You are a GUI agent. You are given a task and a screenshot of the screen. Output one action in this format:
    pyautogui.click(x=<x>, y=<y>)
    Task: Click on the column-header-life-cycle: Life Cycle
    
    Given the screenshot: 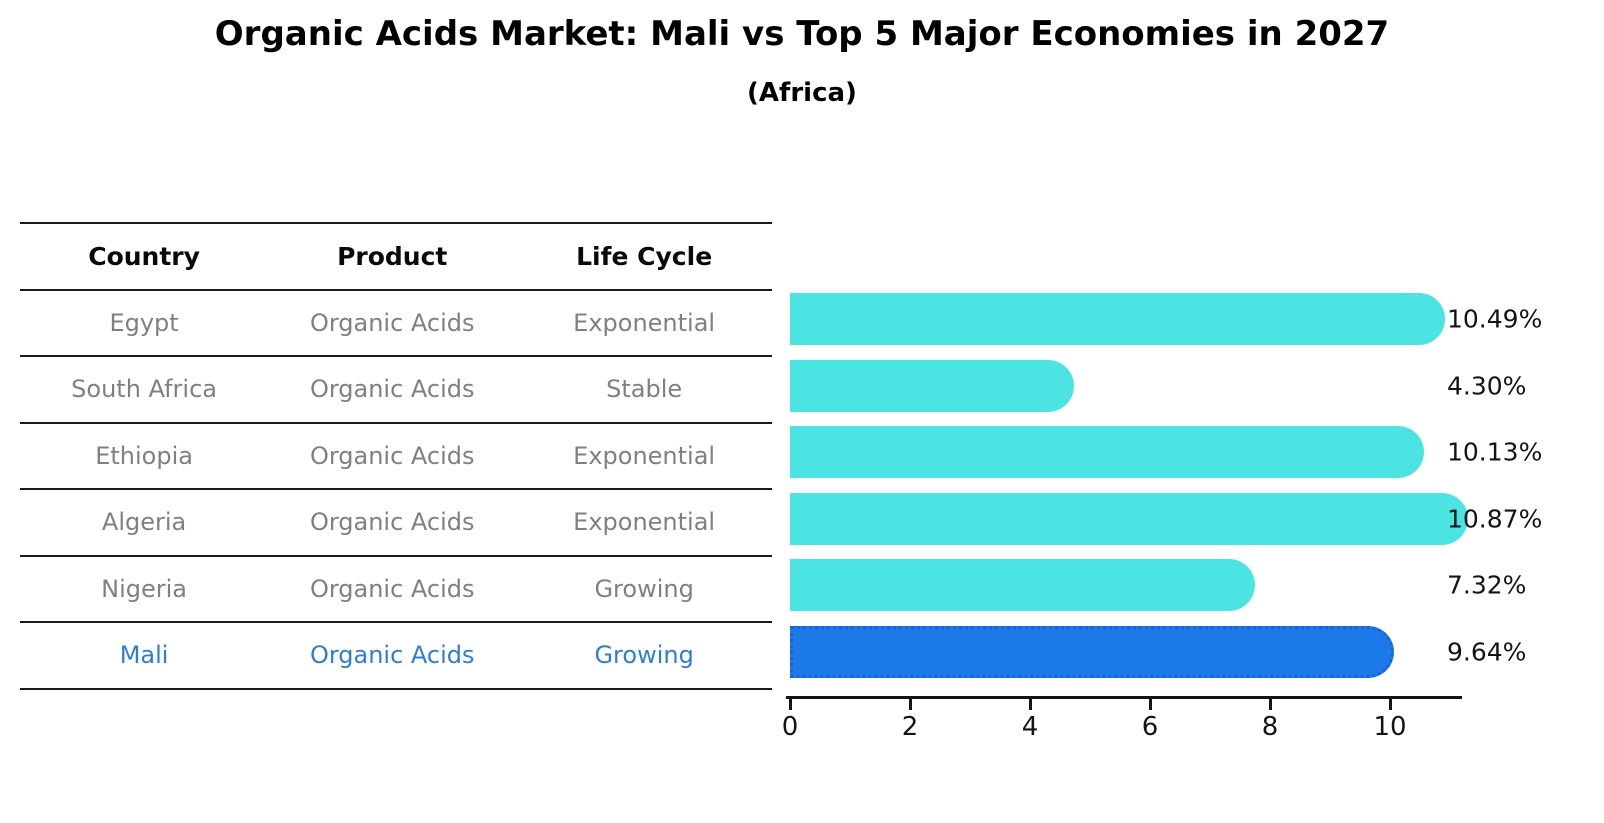 What is the action you would take?
    pyautogui.click(x=644, y=256)
    